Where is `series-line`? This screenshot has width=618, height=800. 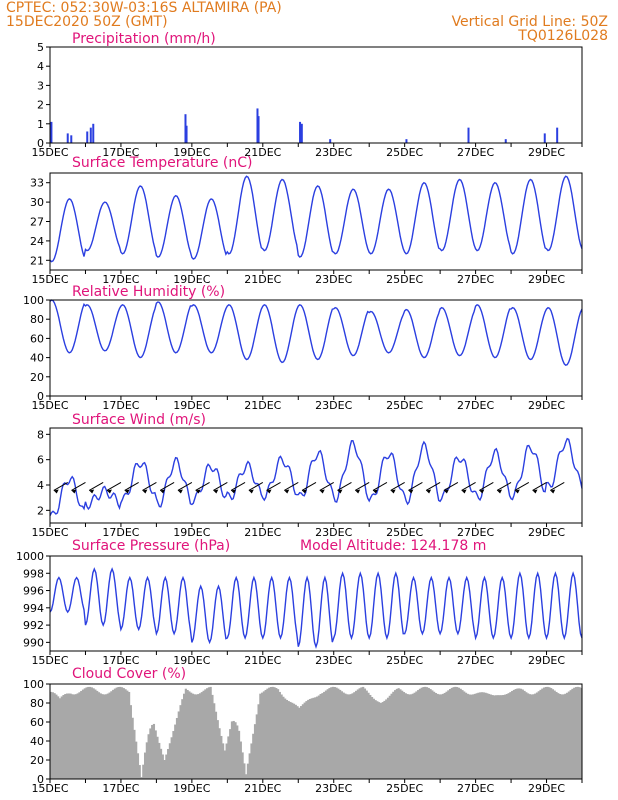
series-line is located at coordinates (316, 219).